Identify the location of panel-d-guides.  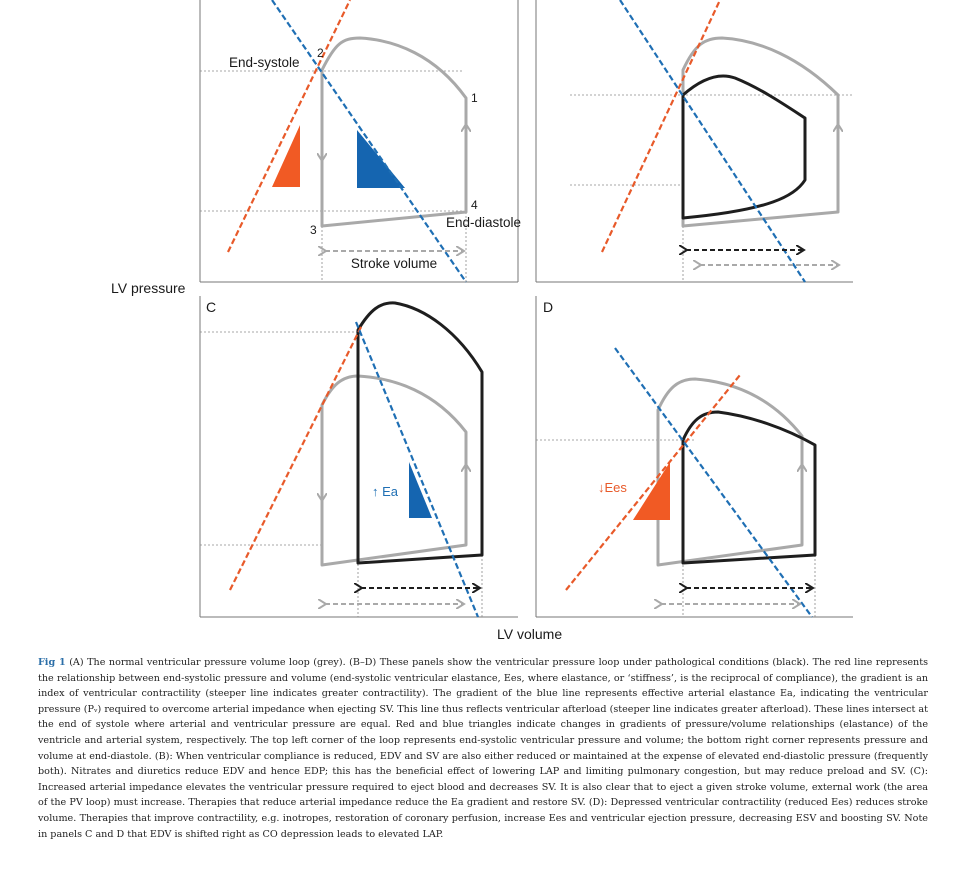
(676, 528).